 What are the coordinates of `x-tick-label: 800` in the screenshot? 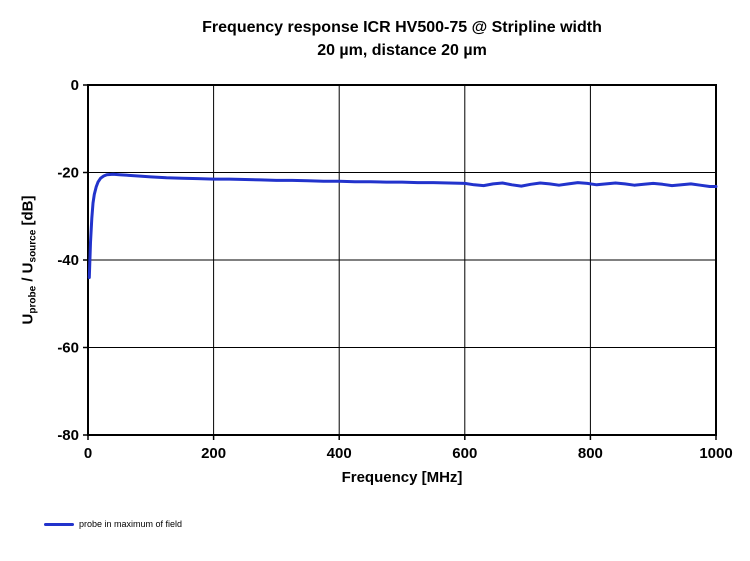 It's located at (590, 453).